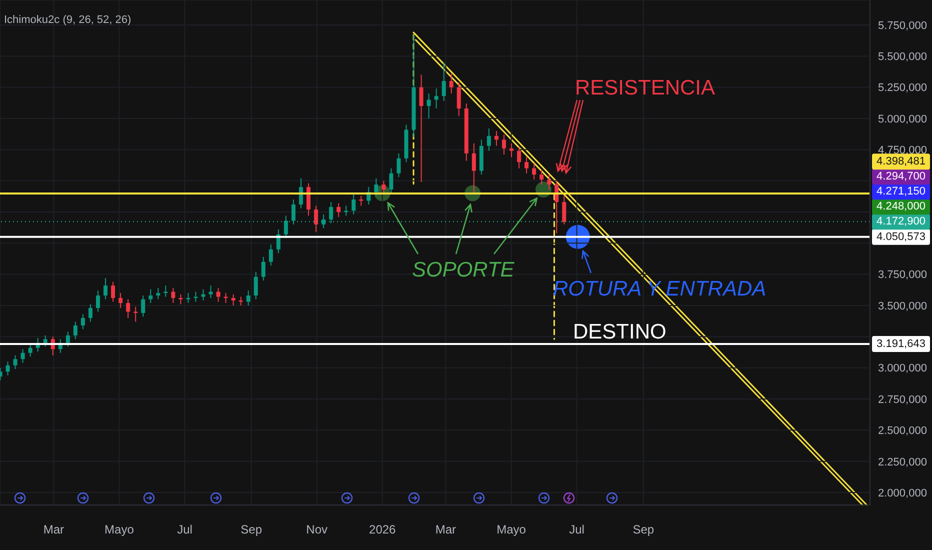  What do you see at coordinates (901, 192) in the screenshot?
I see `text: 4.271,150` at bounding box center [901, 192].